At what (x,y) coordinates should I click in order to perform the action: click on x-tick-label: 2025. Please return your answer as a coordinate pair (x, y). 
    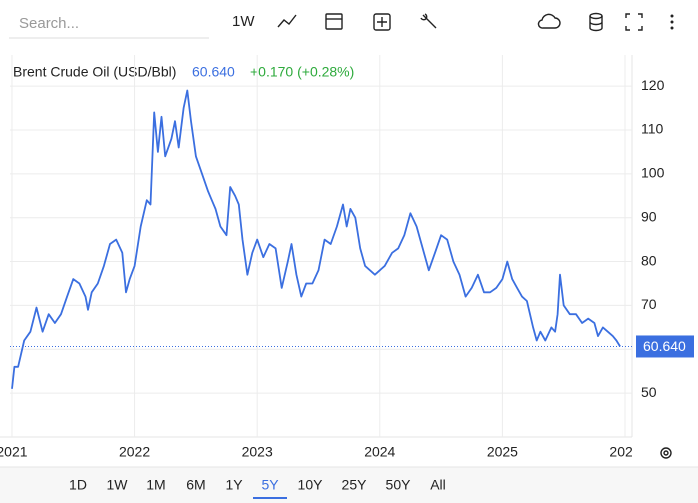
    Looking at the image, I should click on (502, 452).